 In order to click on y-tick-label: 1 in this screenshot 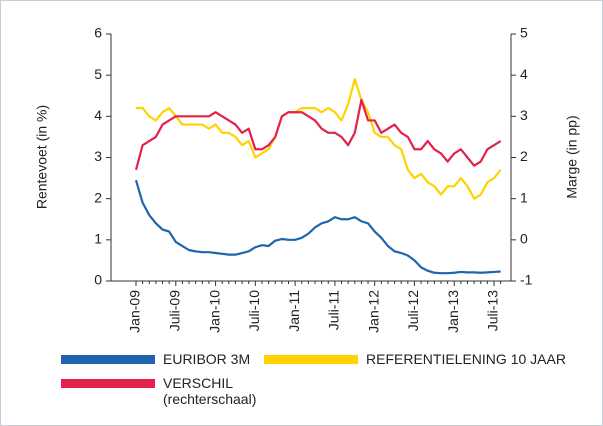, I will do `click(98, 239)`.